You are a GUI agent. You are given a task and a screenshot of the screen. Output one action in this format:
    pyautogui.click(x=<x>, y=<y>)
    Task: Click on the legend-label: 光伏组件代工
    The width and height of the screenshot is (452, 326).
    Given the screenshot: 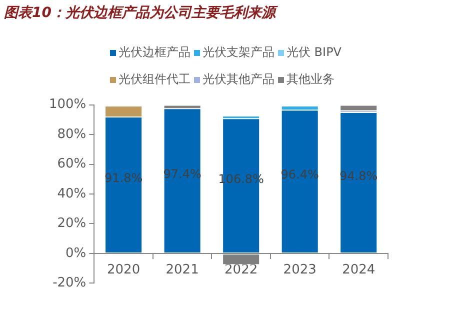 What is the action you would take?
    pyautogui.click(x=154, y=79)
    